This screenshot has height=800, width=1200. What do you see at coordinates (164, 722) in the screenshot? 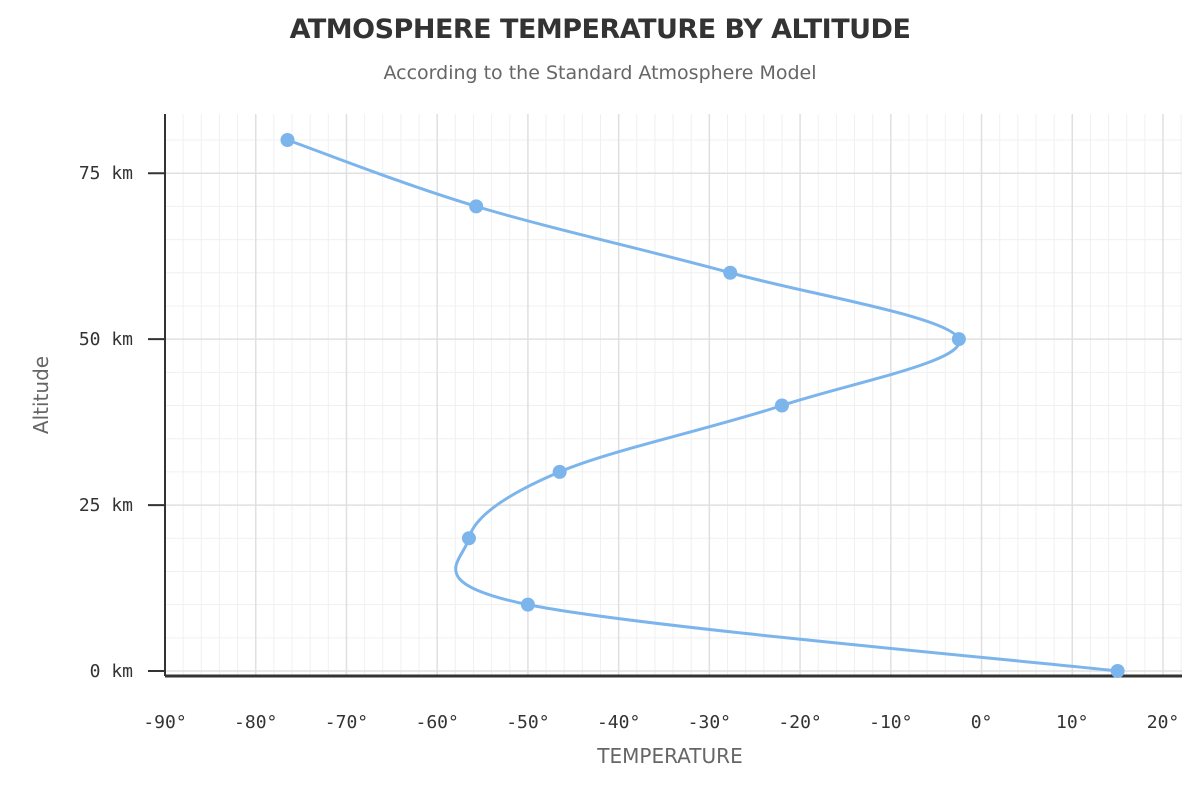
I see `x-tick-label: -90°` at bounding box center [164, 722].